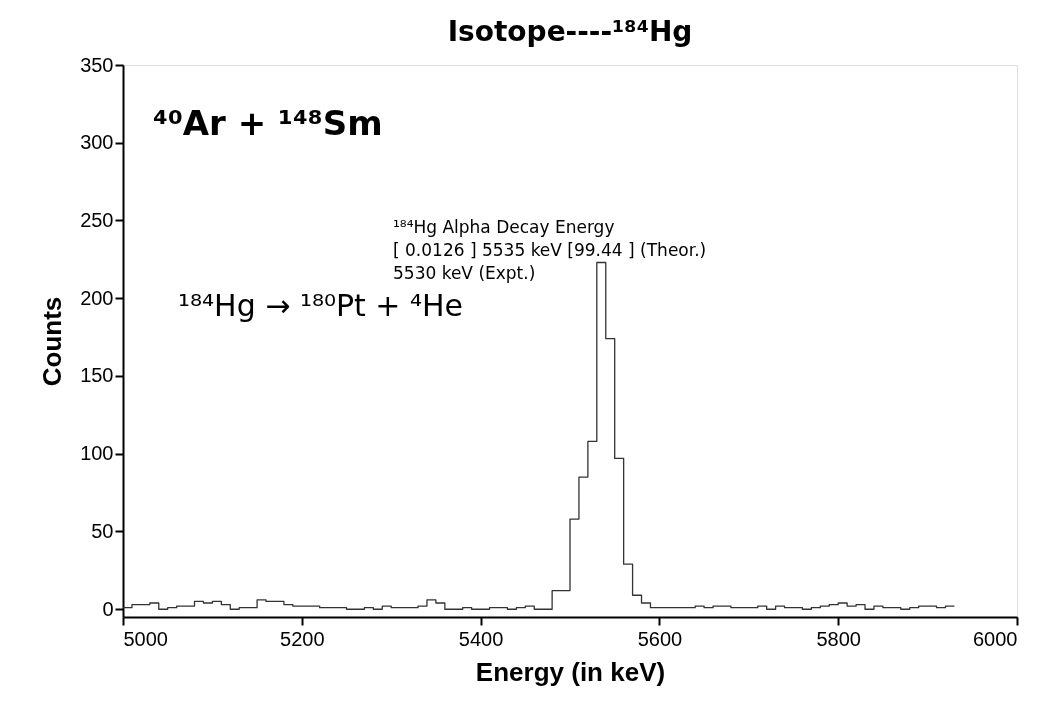 This screenshot has height=711, width=1054. I want to click on annotation: 5530 keV (Expt.), so click(464, 273).